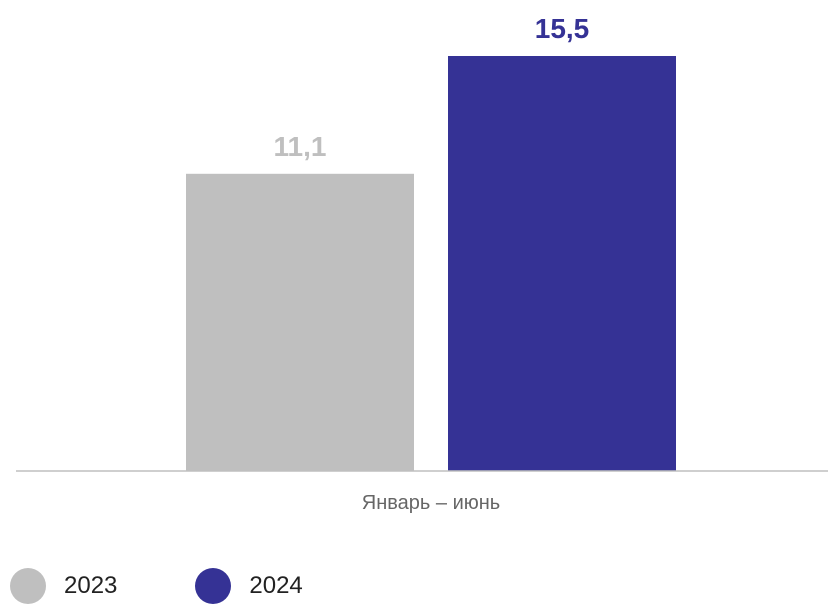 The image size is (828, 604). What do you see at coordinates (562, 28) in the screenshot?
I see `value-label-2024: 15,5` at bounding box center [562, 28].